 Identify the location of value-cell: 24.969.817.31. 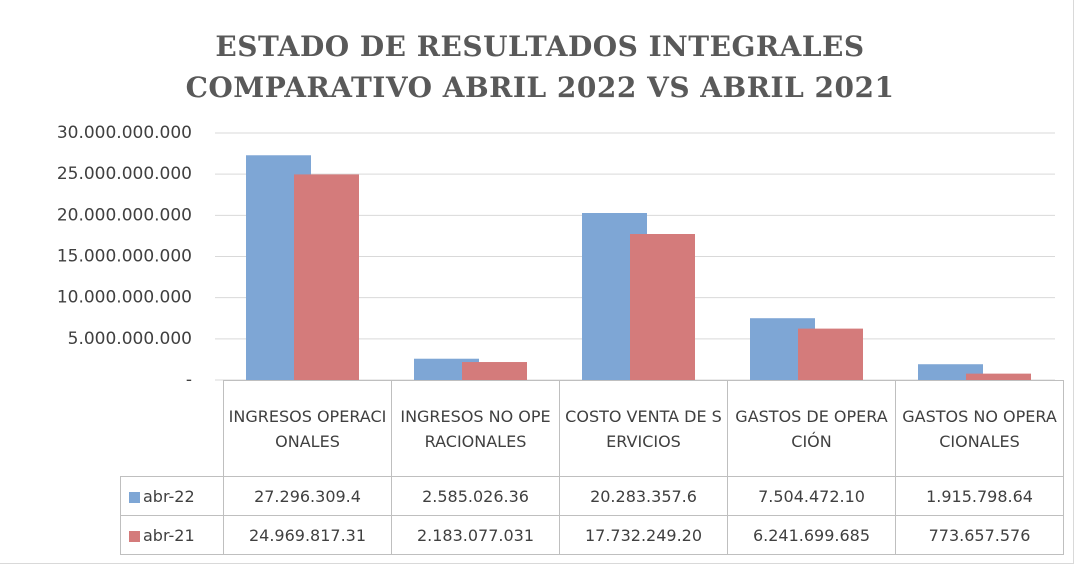
(307, 535).